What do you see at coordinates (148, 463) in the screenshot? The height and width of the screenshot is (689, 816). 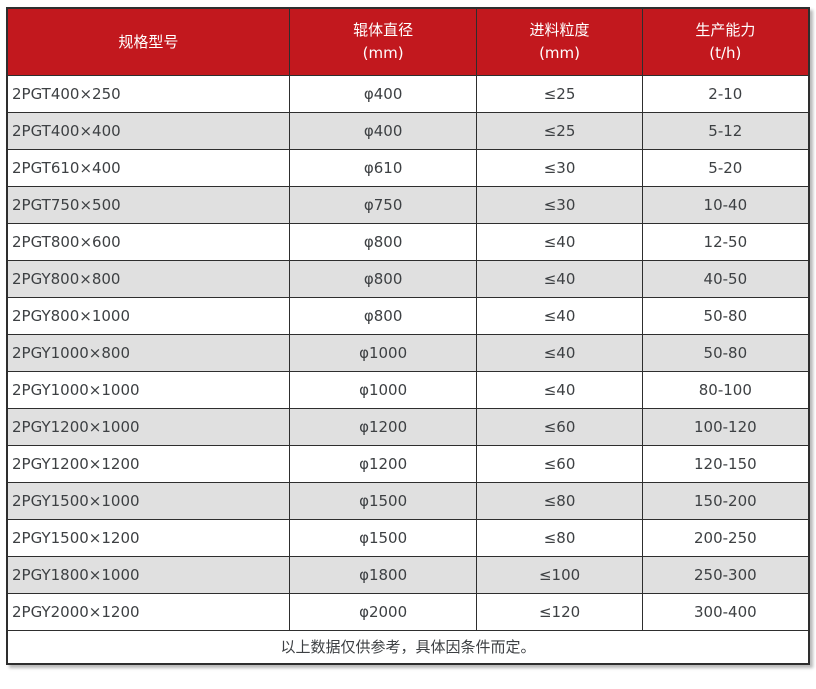 I see `table-cell: 2PGY1200×1200` at bounding box center [148, 463].